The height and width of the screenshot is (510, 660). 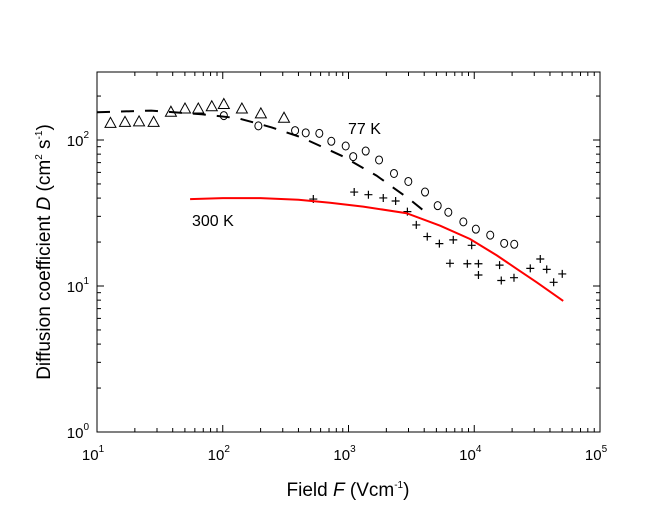 I want to click on x-tick-label: 10⁵, so click(x=596, y=454).